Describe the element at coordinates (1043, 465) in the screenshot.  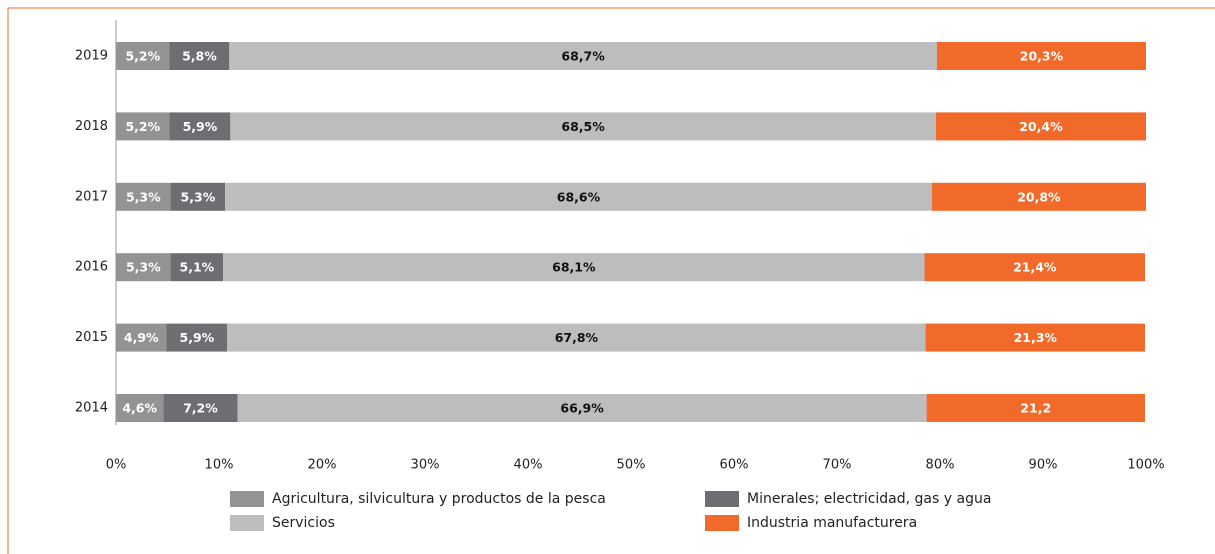
I see `x-tick-label: 90%` at that location.